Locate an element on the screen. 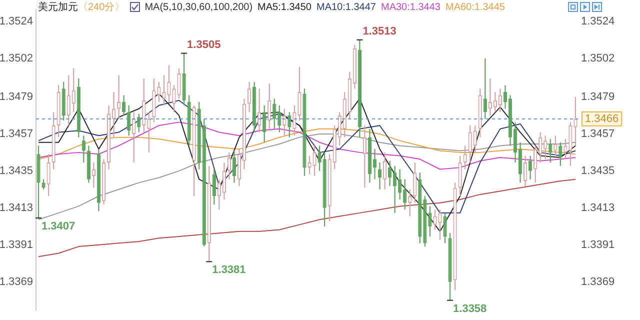 Image resolution: width=640 pixels, height=320 pixels. y2-tick-label: 1.3369 is located at coordinates (598, 282).